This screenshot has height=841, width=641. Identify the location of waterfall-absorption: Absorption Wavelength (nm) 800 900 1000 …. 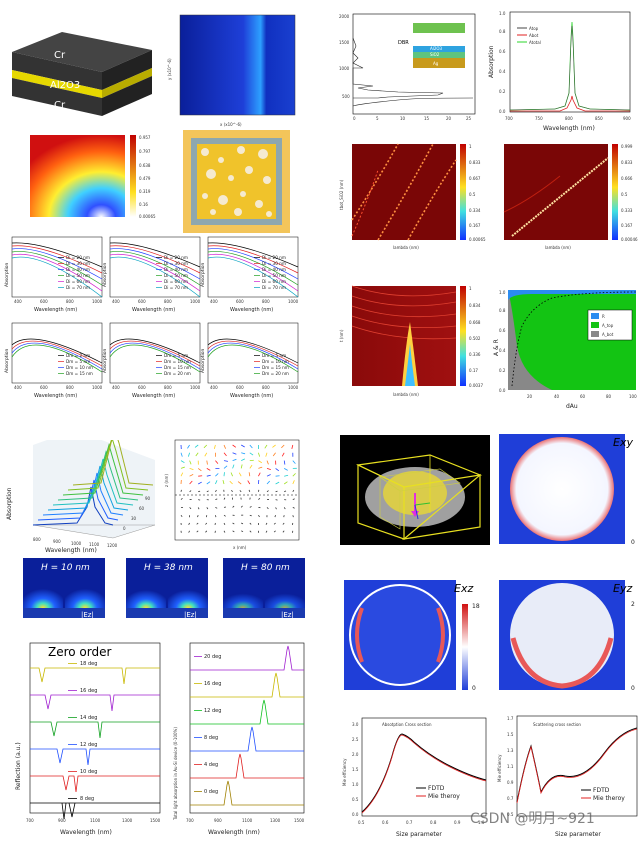
(85, 497).